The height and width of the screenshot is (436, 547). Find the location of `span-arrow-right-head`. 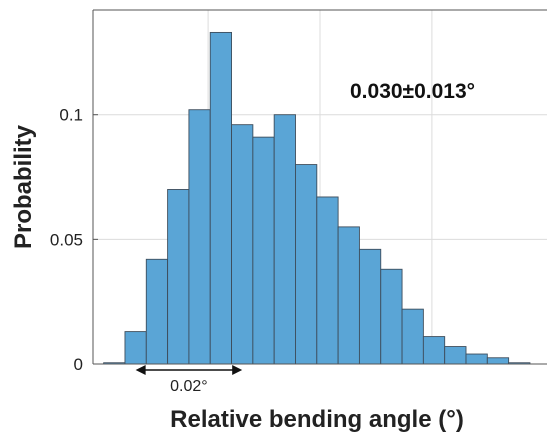

span-arrow-right-head is located at coordinates (237, 370).